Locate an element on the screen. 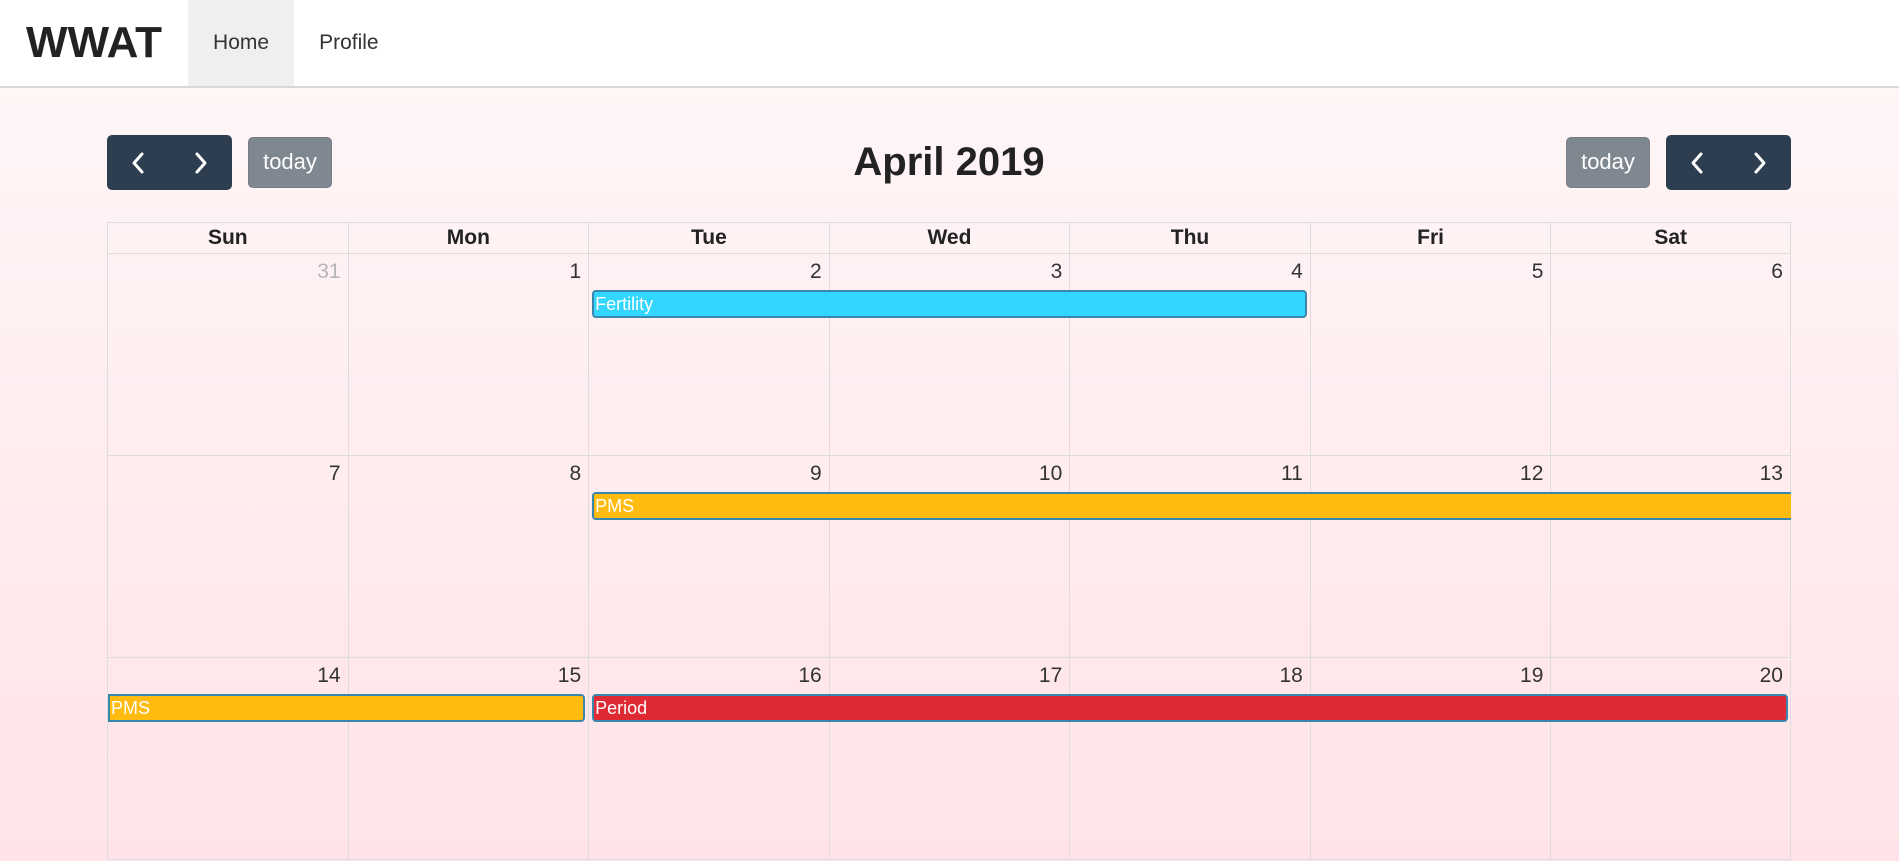  prev-month-button is located at coordinates (138, 162).